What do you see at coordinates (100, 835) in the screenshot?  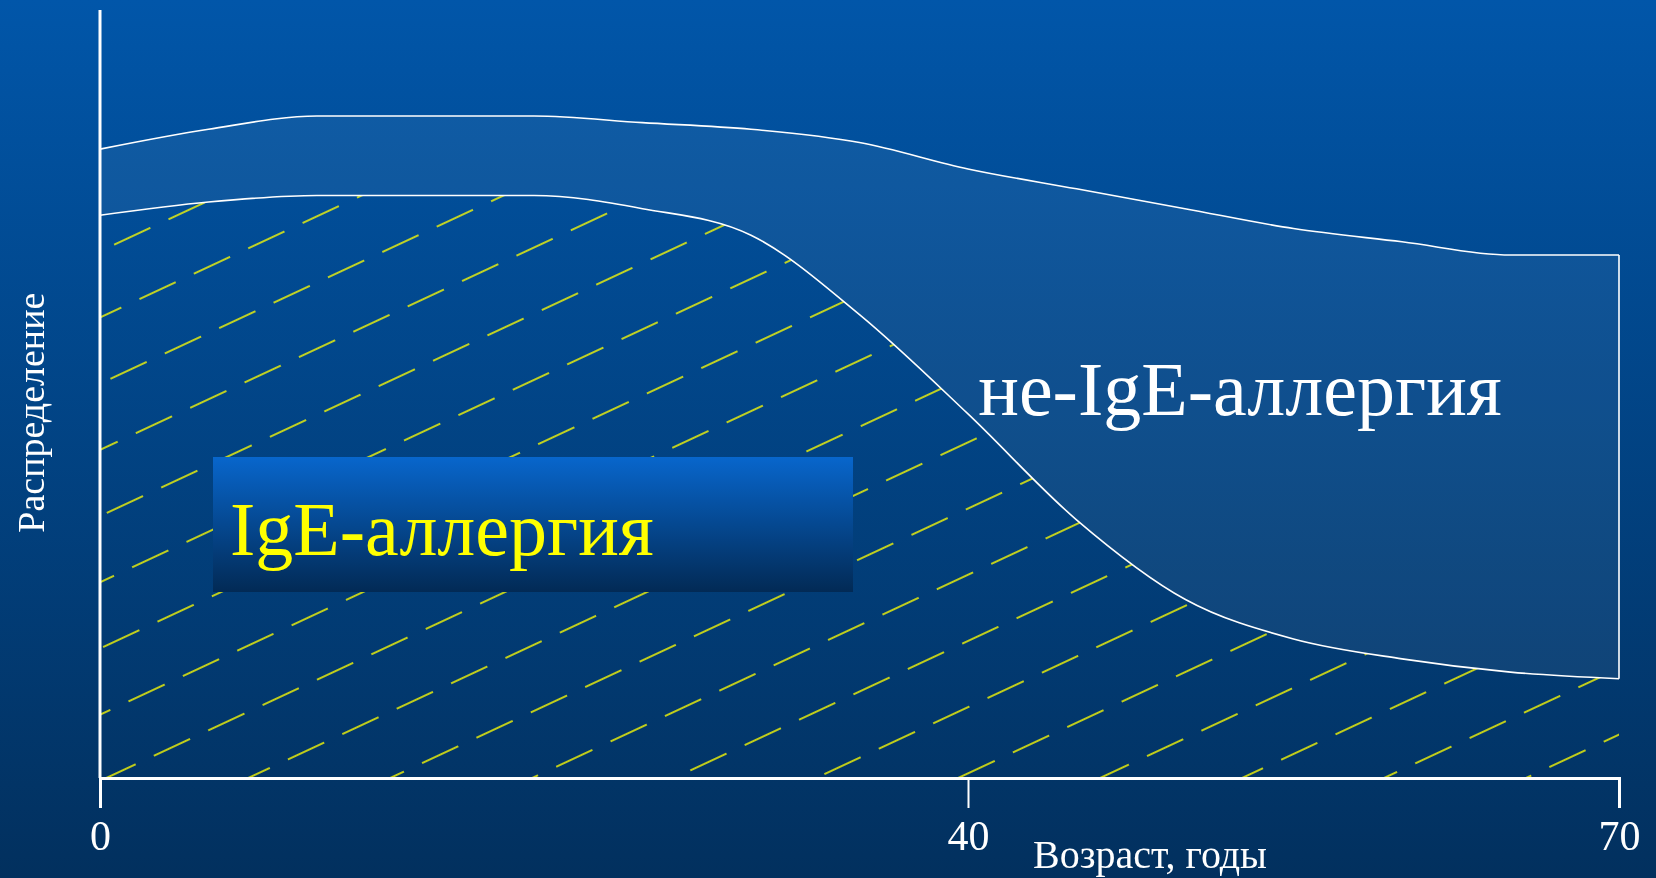 I see `x-tick-label: 0` at bounding box center [100, 835].